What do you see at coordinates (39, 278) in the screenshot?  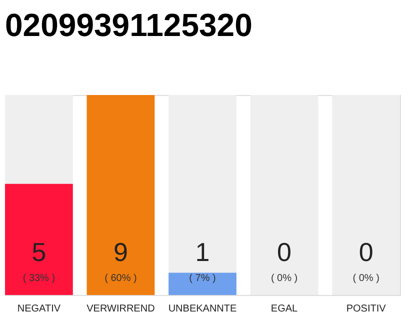 I see `annotation: ( 33% )` at bounding box center [39, 278].